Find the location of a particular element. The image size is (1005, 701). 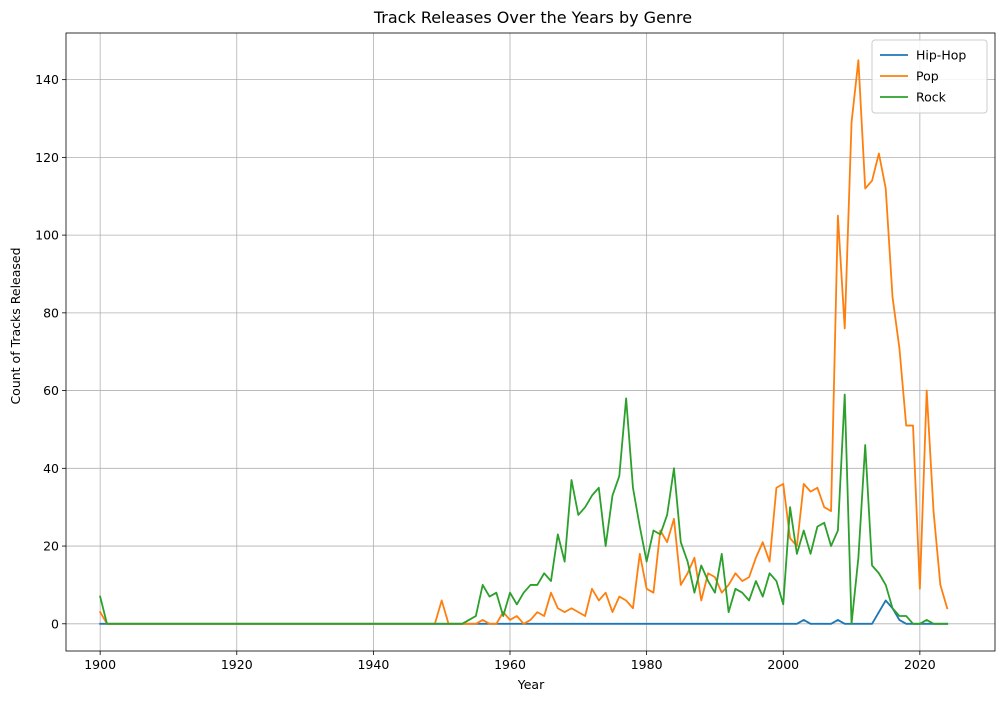

y-tick-label: 40 is located at coordinates (51, 468).